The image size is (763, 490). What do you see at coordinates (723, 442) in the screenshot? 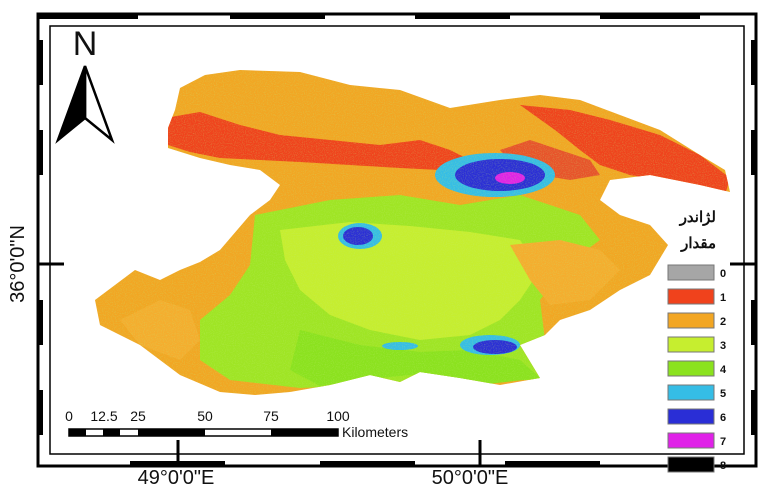
I see `legend-label: 7` at bounding box center [723, 442].